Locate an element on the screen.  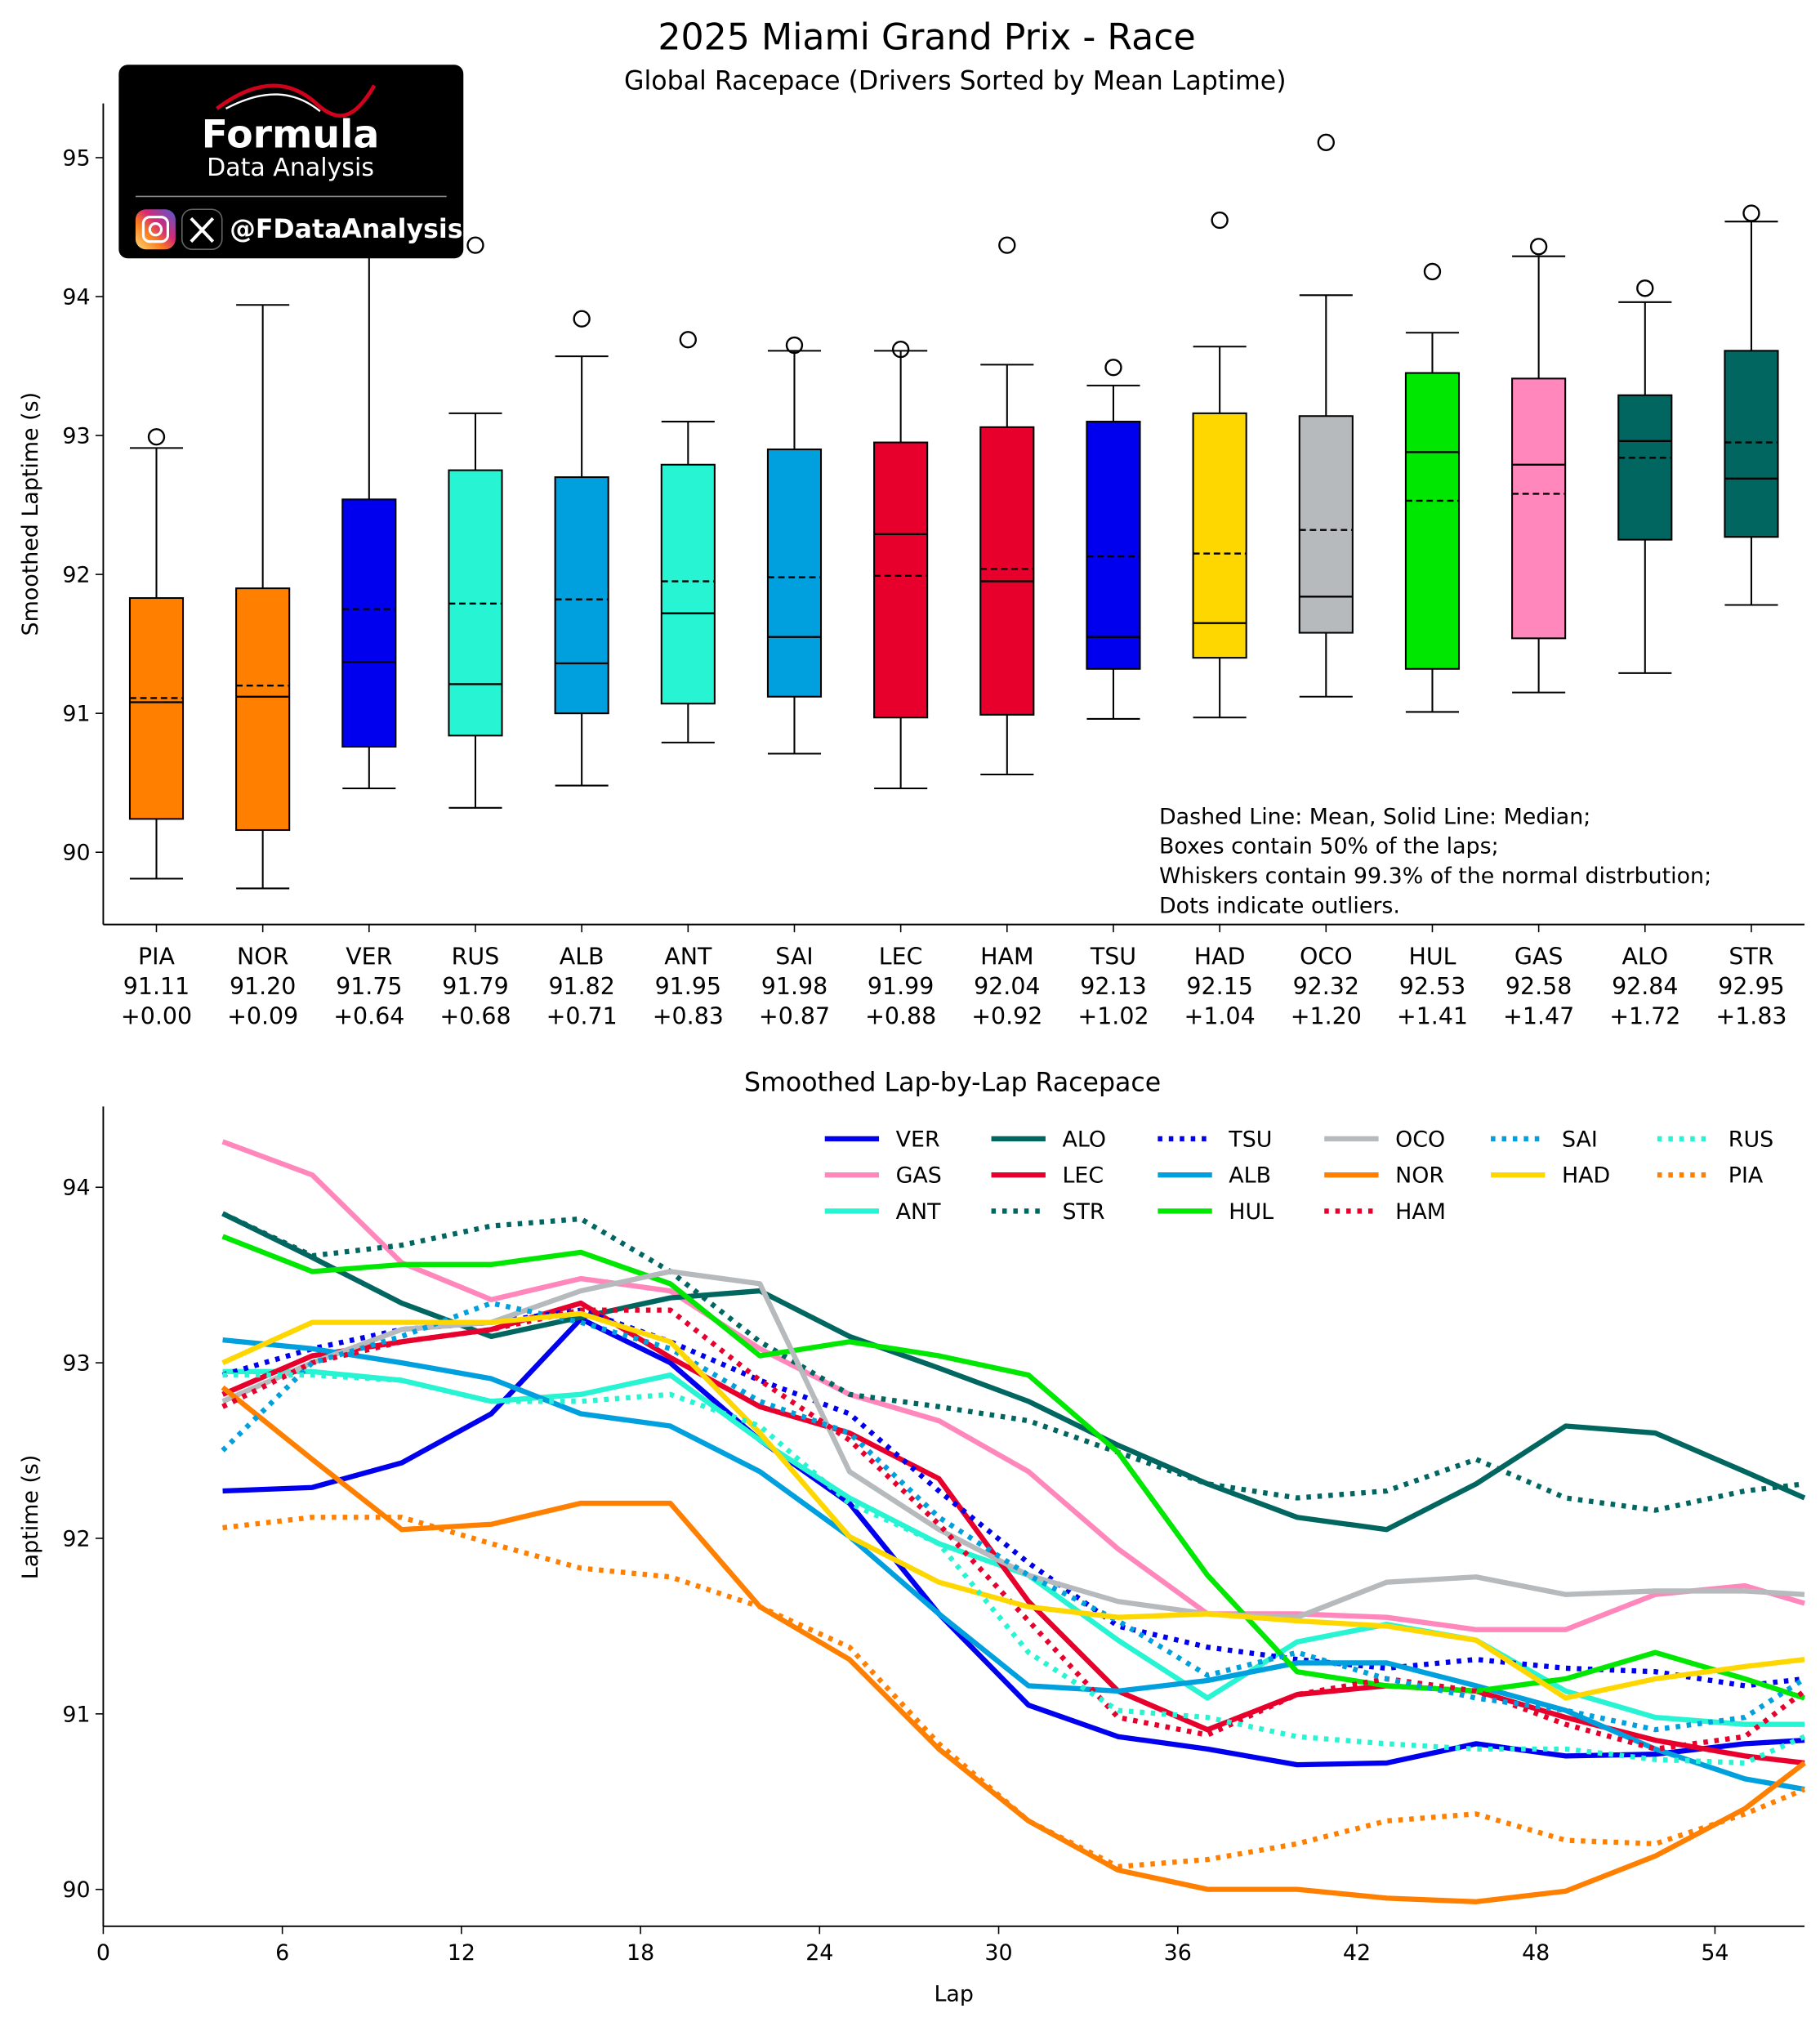
legend-label: ALB is located at coordinates (1250, 1176).